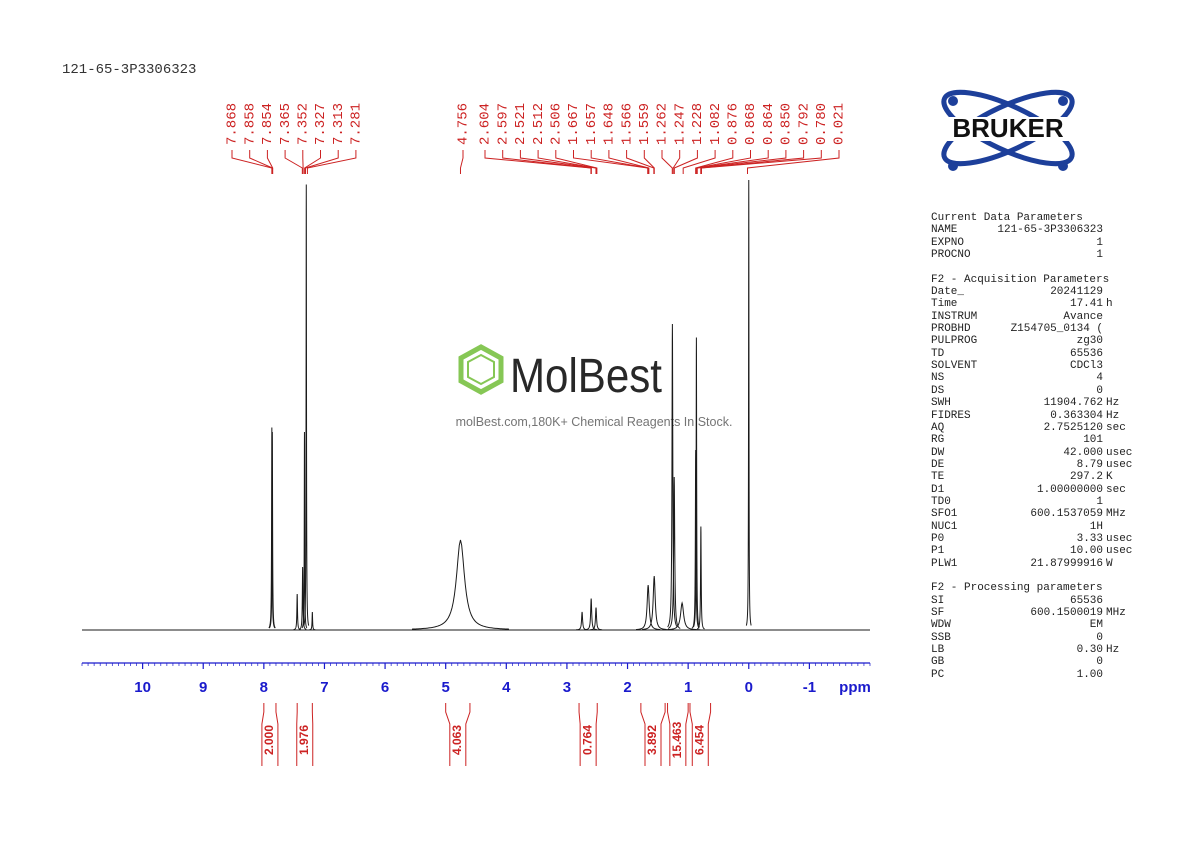 Image resolution: width=1190 pixels, height=842 pixels. Describe the element at coordinates (1086, 304) in the screenshot. I see `parameter-value: 17.41` at that location.